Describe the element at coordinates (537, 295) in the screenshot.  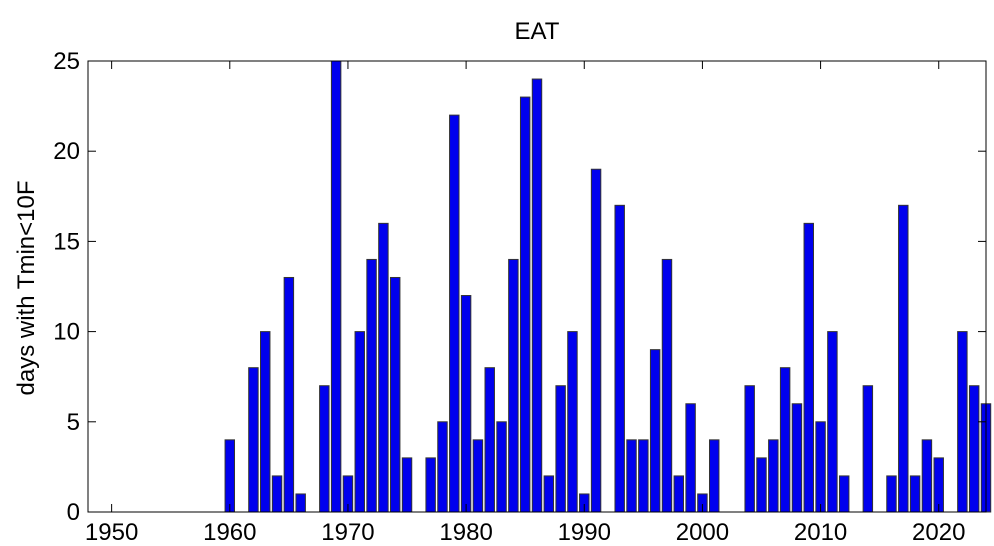
I see `bar-1986` at that location.